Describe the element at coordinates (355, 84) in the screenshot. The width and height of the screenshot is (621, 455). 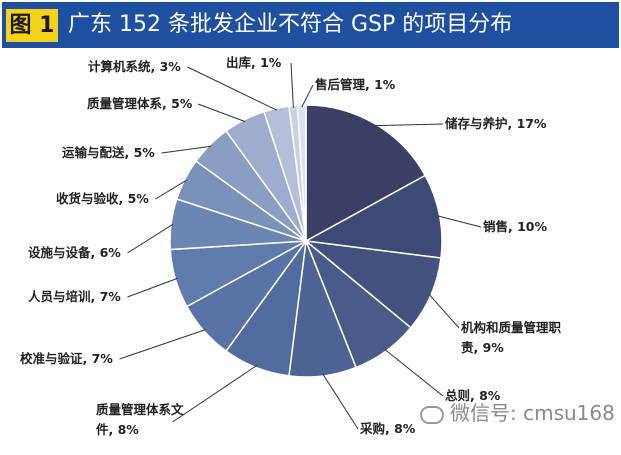
I see `slice-label: 售后管理, 1%` at that location.